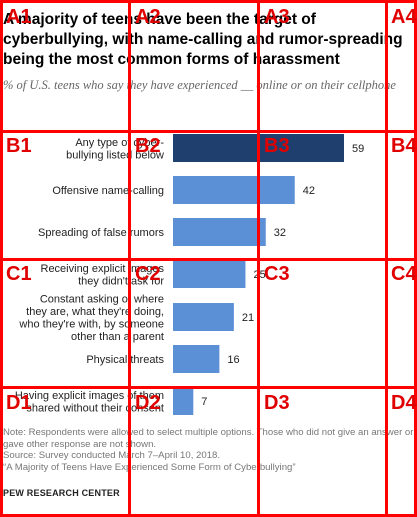 This screenshot has width=417, height=517. What do you see at coordinates (19, 146) in the screenshot?
I see `grid-label-b1: B1` at bounding box center [19, 146].